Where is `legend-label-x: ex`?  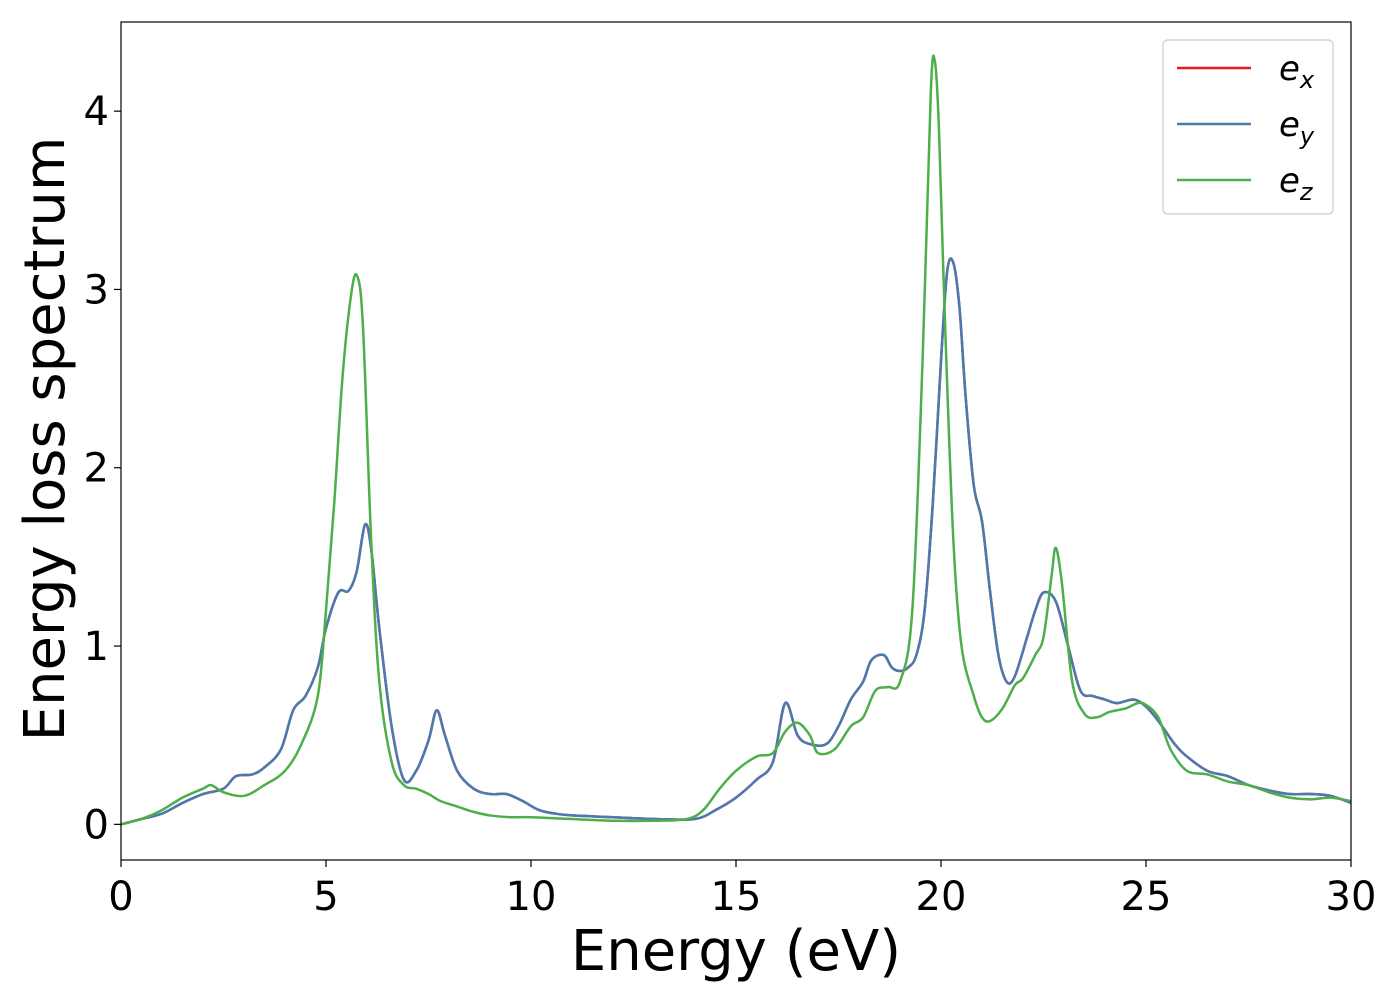 legend-label-x: ex is located at coordinates (1297, 71).